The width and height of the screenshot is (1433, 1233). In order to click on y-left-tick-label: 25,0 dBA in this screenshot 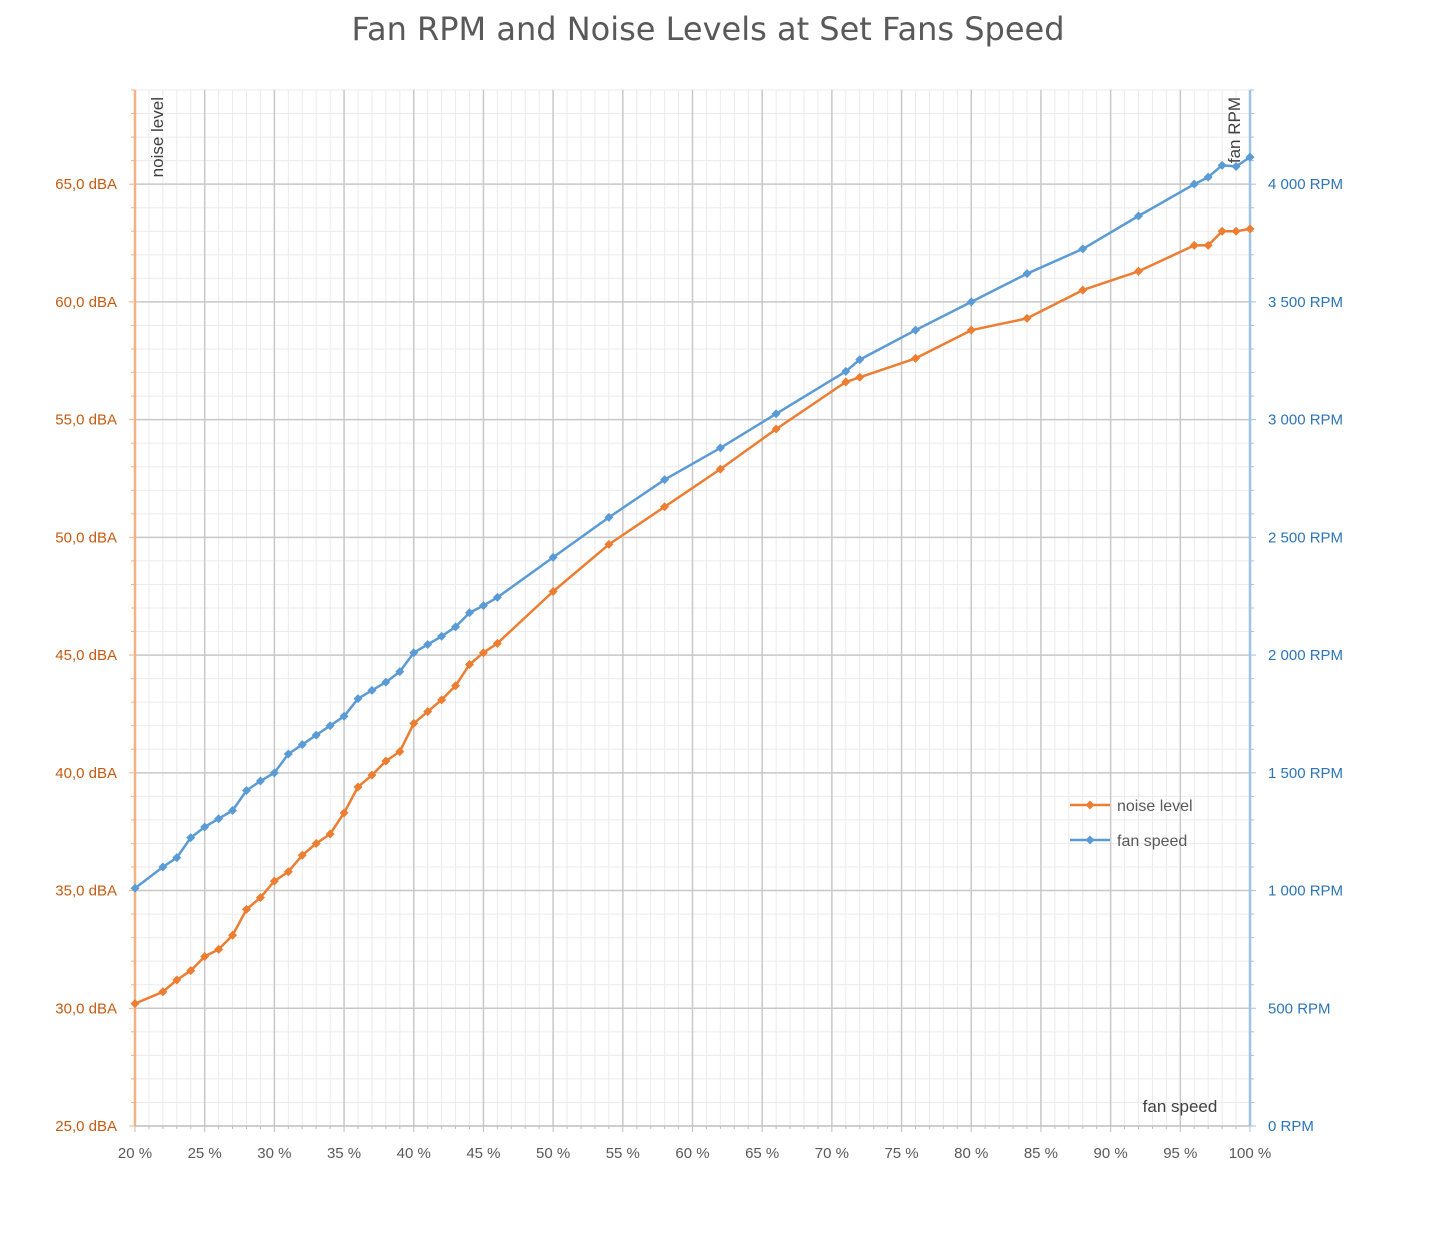, I will do `click(86, 1126)`.